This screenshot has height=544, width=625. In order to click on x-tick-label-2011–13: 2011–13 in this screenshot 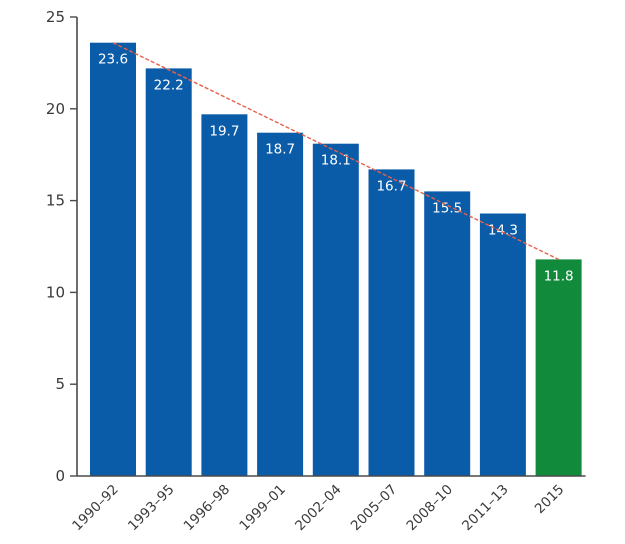, I will do `click(485, 508)`.